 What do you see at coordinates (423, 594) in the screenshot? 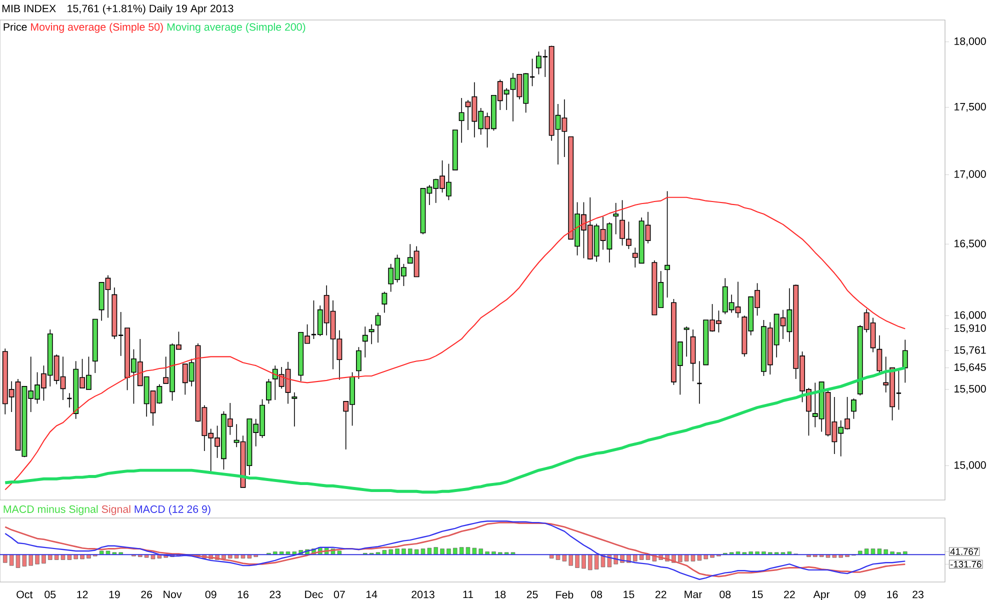
I see `x-tick-label: 2013` at bounding box center [423, 594].